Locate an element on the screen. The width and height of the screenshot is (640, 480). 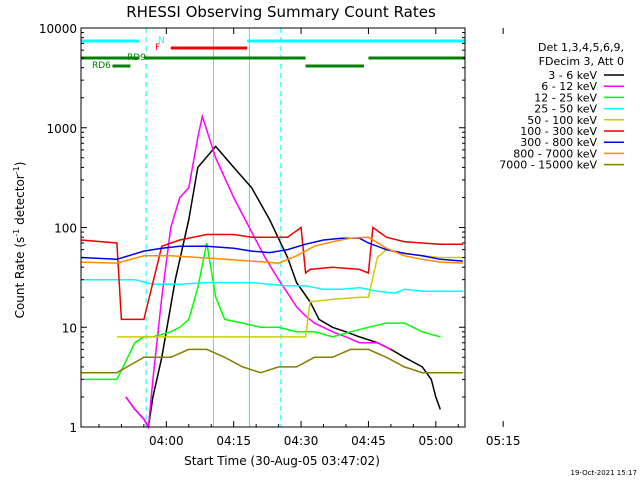
legend-label-300-800-kev: 300 - 800 keV is located at coordinates (558, 142).